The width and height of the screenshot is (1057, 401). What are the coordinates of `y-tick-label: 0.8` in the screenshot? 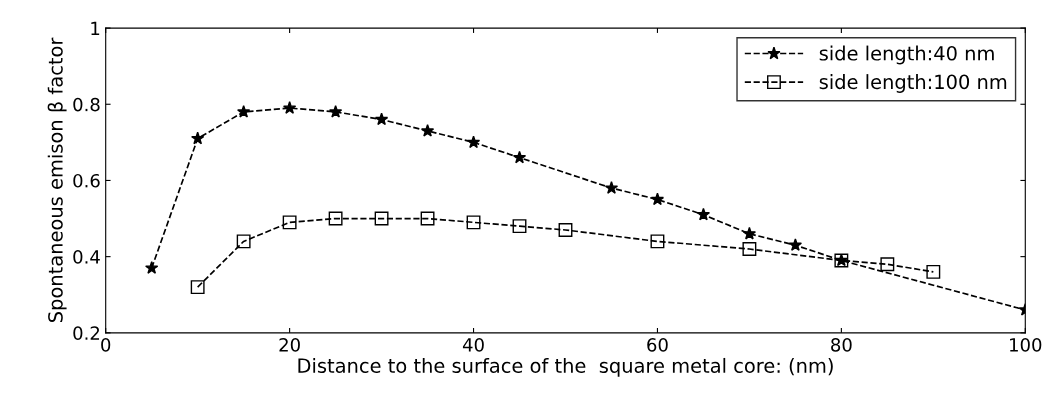 It's located at (86, 104).